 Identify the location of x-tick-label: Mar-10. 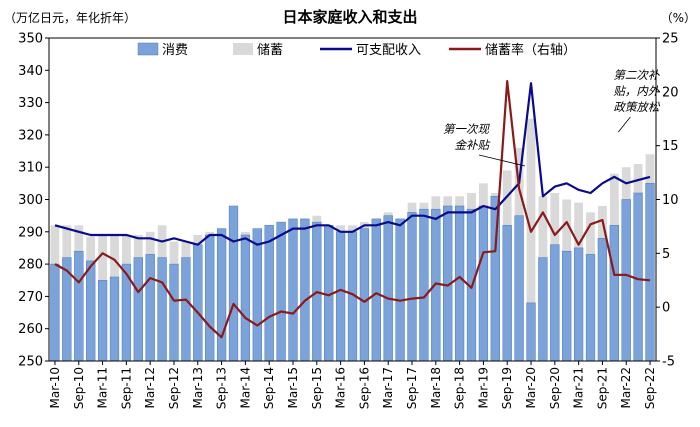
(55, 387).